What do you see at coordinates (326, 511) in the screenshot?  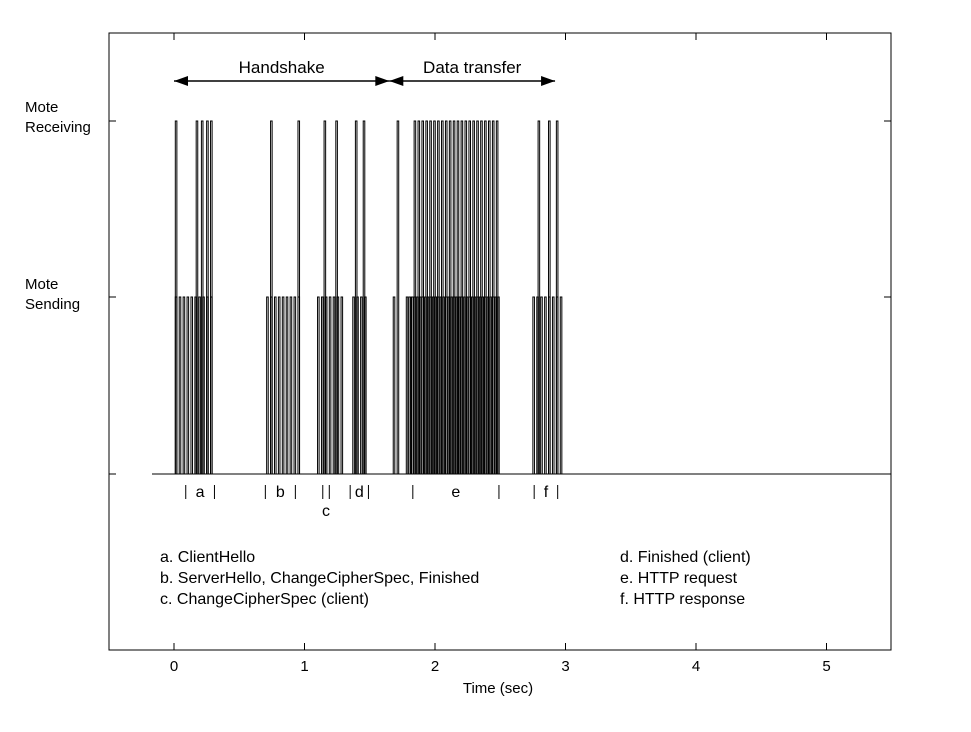 I see `segment-label: c` at bounding box center [326, 511].